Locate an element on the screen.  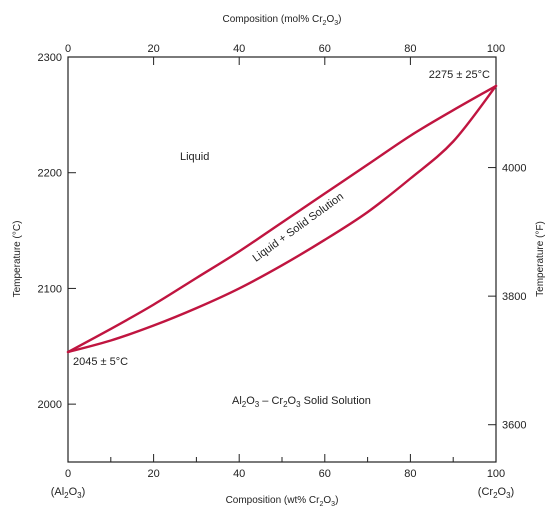
region-label-two-phase: Liquid + Solid Solution is located at coordinates (298, 228).